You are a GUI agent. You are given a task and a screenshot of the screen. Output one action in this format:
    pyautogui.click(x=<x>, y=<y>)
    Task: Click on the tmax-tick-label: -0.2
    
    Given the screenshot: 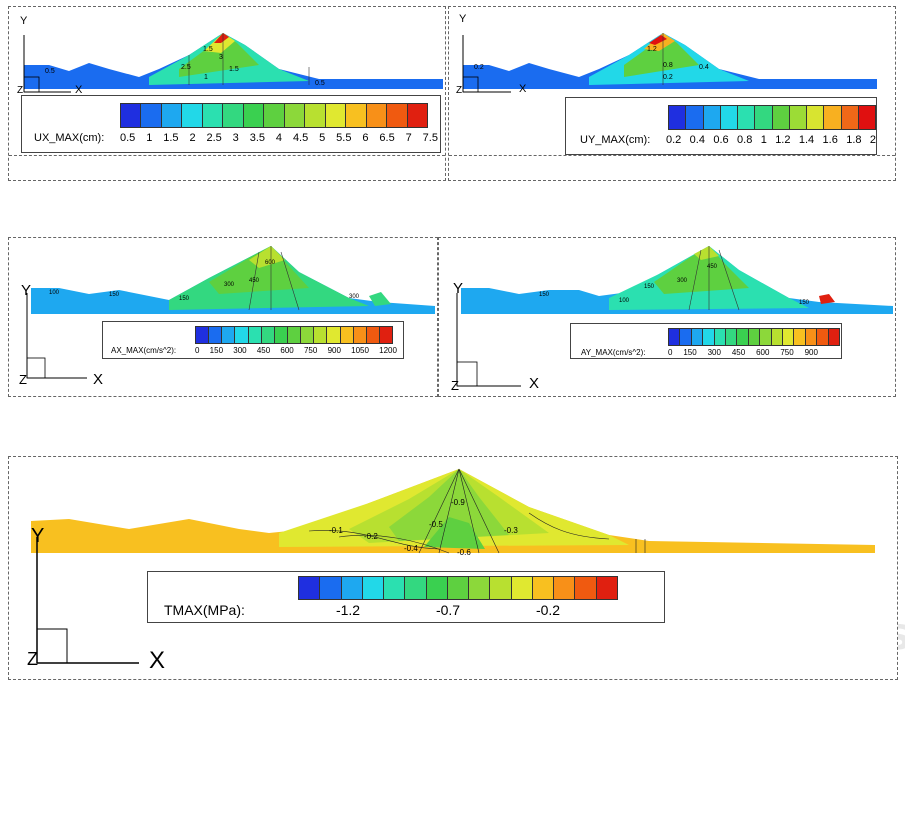 What is the action you would take?
    pyautogui.click(x=548, y=610)
    